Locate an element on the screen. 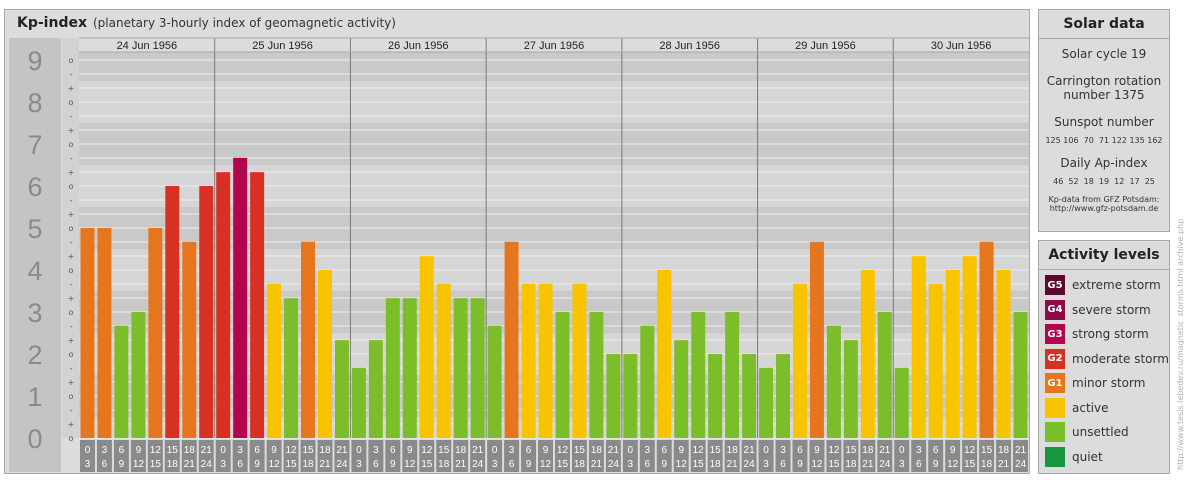 Image resolution: width=1184 pixels, height=480 pixels. hour-end-label: 21 is located at coordinates (461, 464).